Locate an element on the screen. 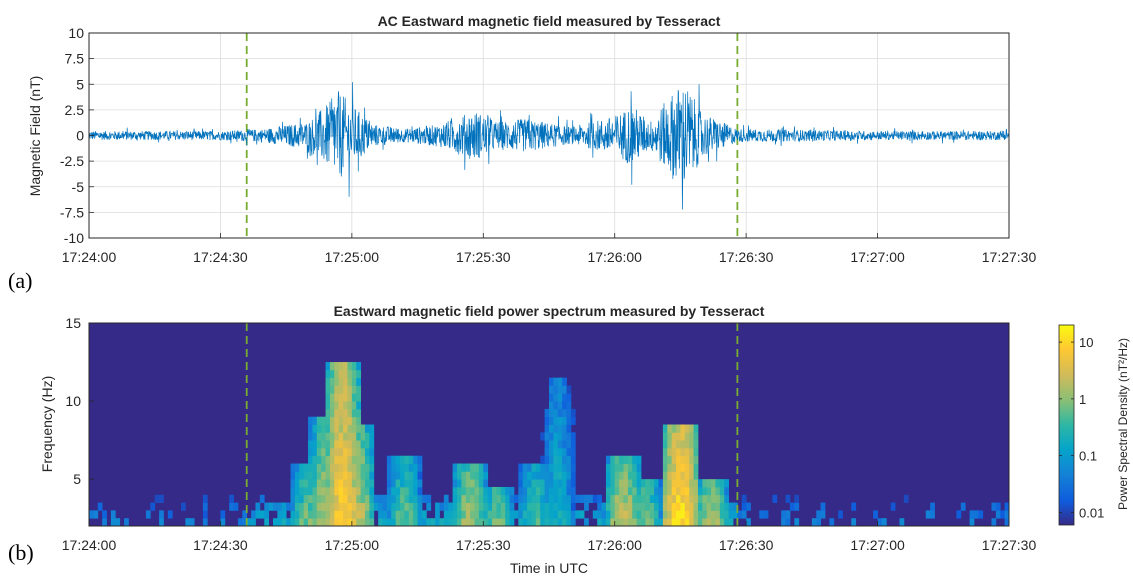  colorbar is located at coordinates (1066, 425).